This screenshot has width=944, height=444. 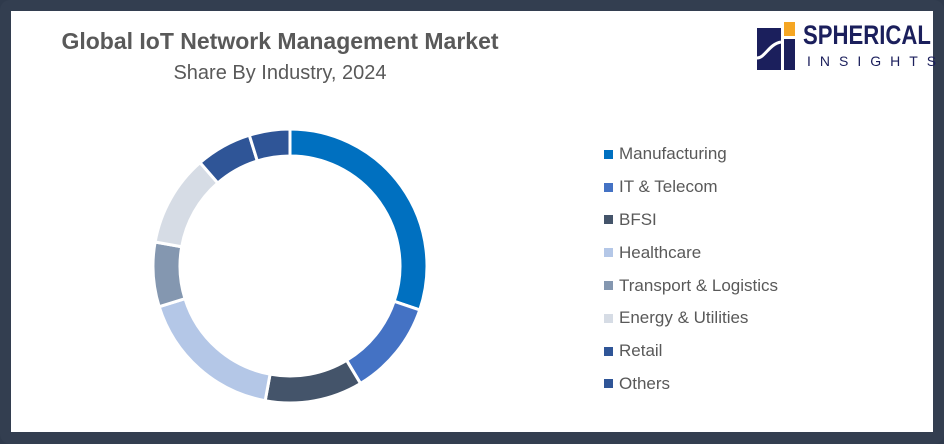 I want to click on chart-title: Global IoT Network Management Market, so click(x=280, y=41).